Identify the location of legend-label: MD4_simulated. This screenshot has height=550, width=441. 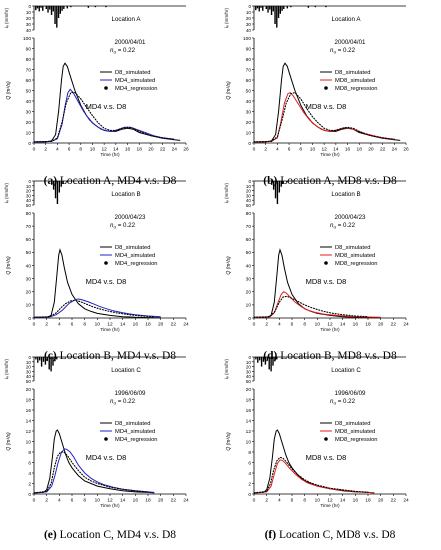
(135, 81).